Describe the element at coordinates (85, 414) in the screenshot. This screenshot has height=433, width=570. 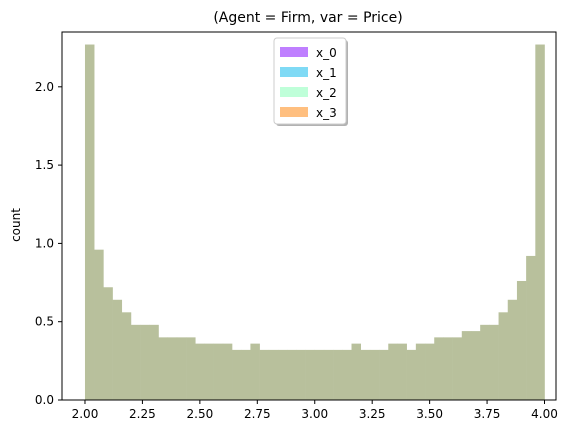
I see `x-tick-label: 2.00` at that location.